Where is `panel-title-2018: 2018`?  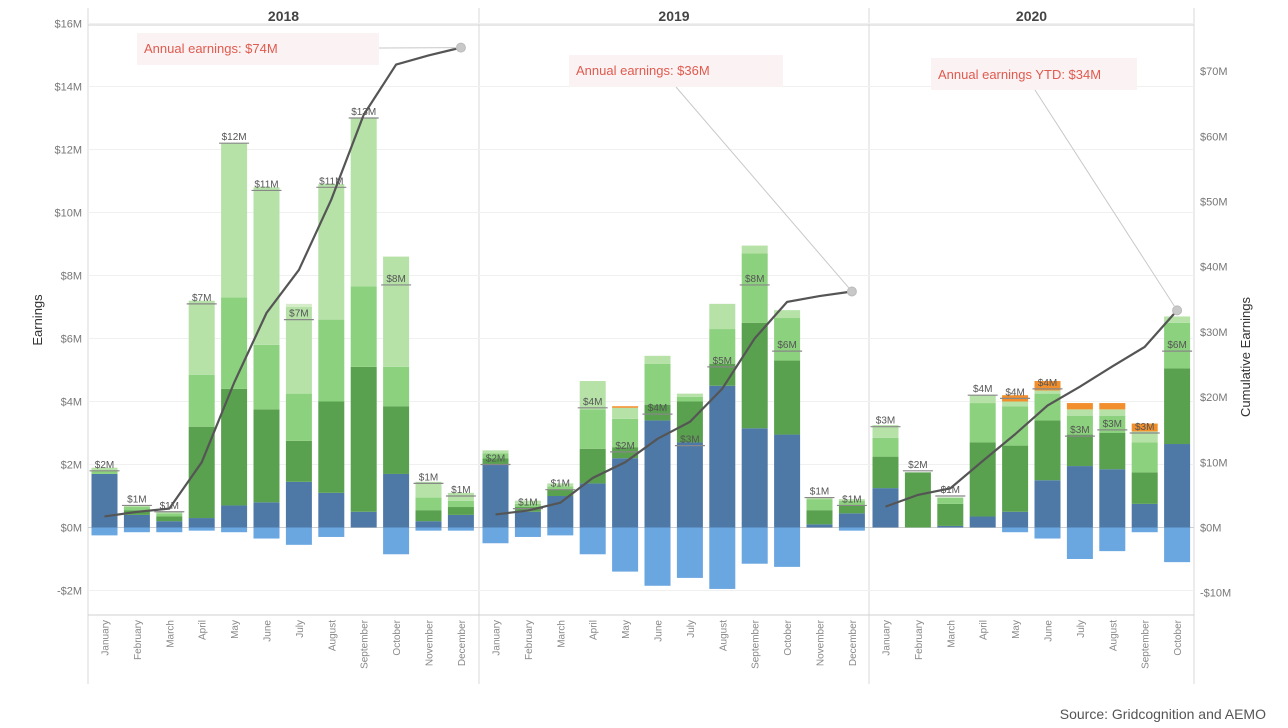
panel-title-2018: 2018 is located at coordinates (283, 16).